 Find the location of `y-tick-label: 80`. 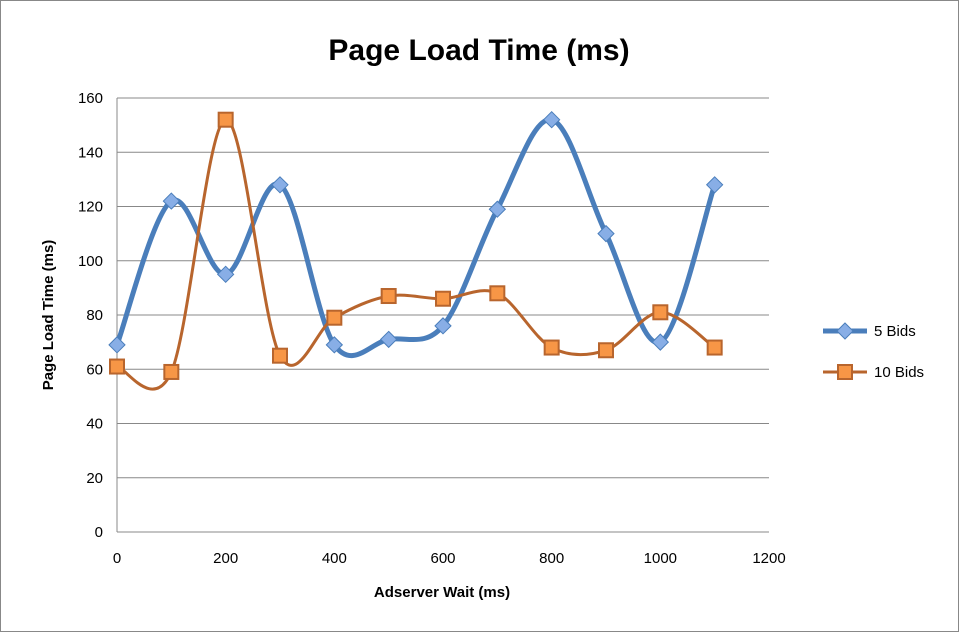

y-tick-label: 80 is located at coordinates (94, 315).